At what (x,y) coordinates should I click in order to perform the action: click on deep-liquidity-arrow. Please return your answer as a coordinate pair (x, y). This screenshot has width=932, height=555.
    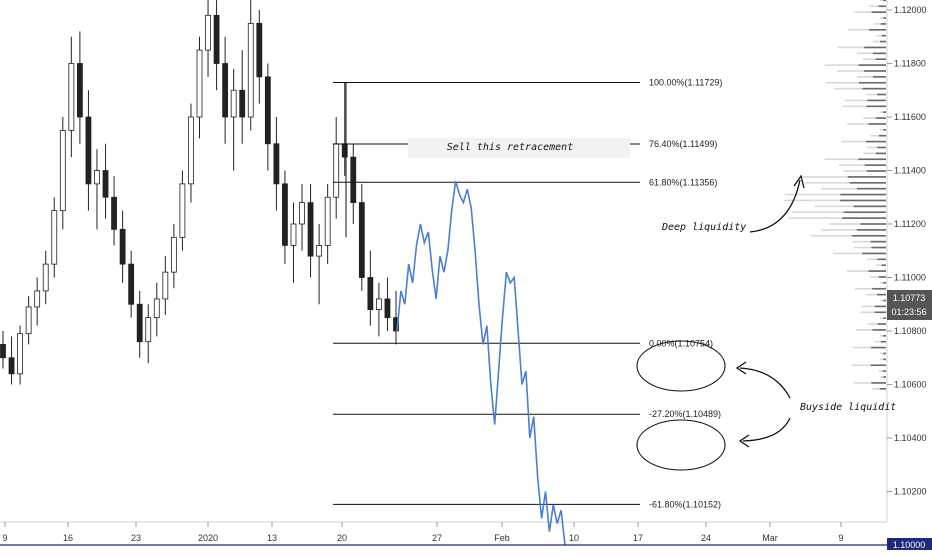
    Looking at the image, I should click on (775, 206).